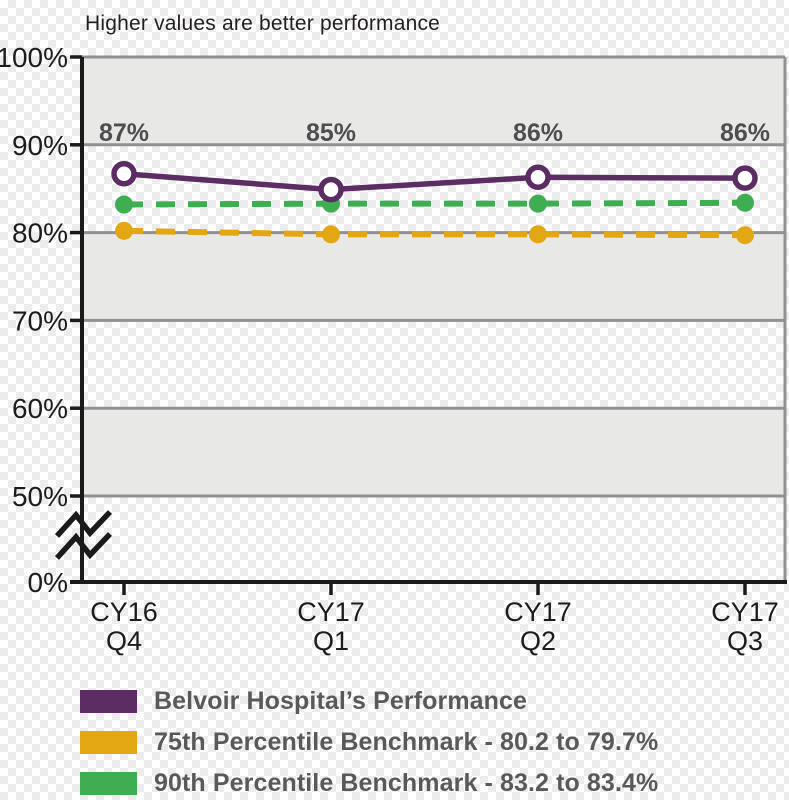 This screenshot has width=789, height=800. Describe the element at coordinates (40, 408) in the screenshot. I see `y-axis-tick-label: 60%` at that location.